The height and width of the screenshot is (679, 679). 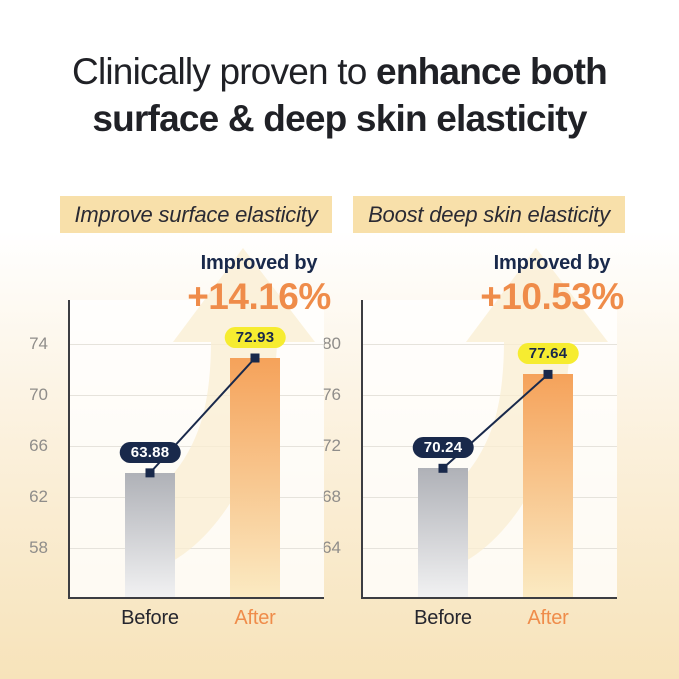 I want to click on ytick-label: 72, so click(x=331, y=445).